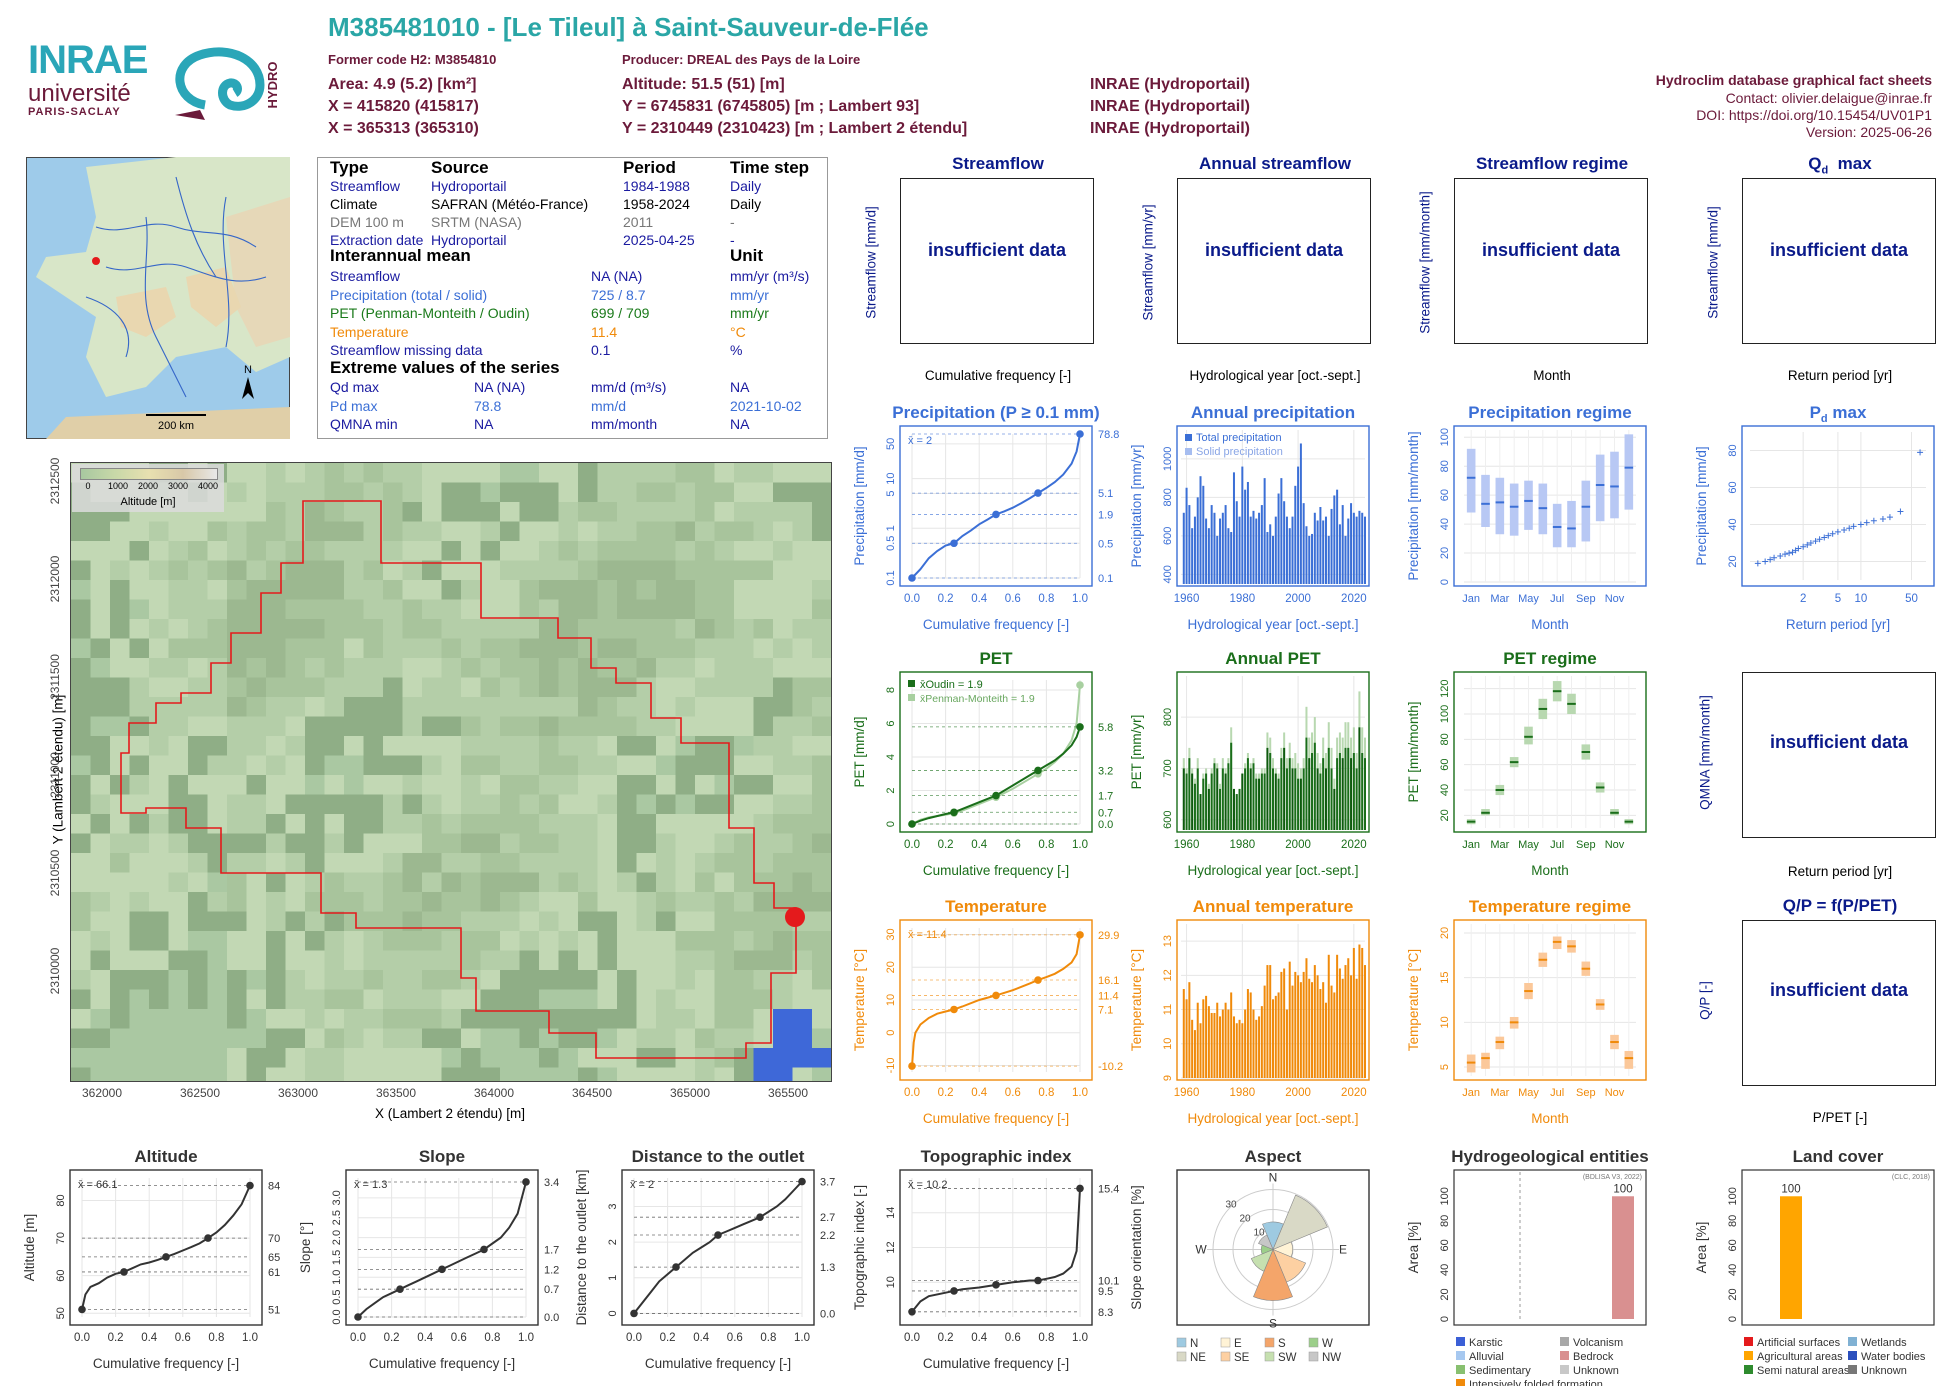 Image resolution: width=1960 pixels, height=1386 pixels. What do you see at coordinates (469, 186) in the screenshot?
I see `info-row-source: Hydroportail` at bounding box center [469, 186].